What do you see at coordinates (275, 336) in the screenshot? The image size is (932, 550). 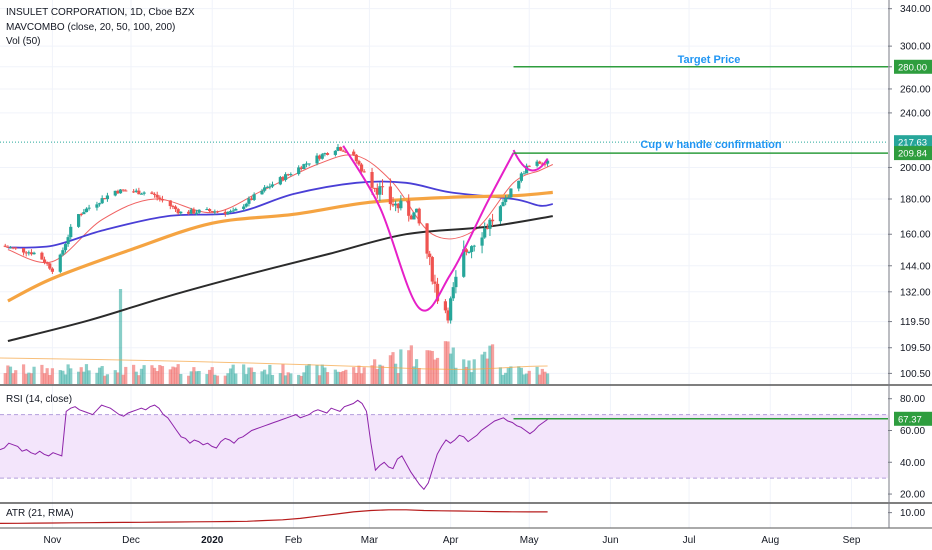 I see `volume-bars` at bounding box center [275, 336].